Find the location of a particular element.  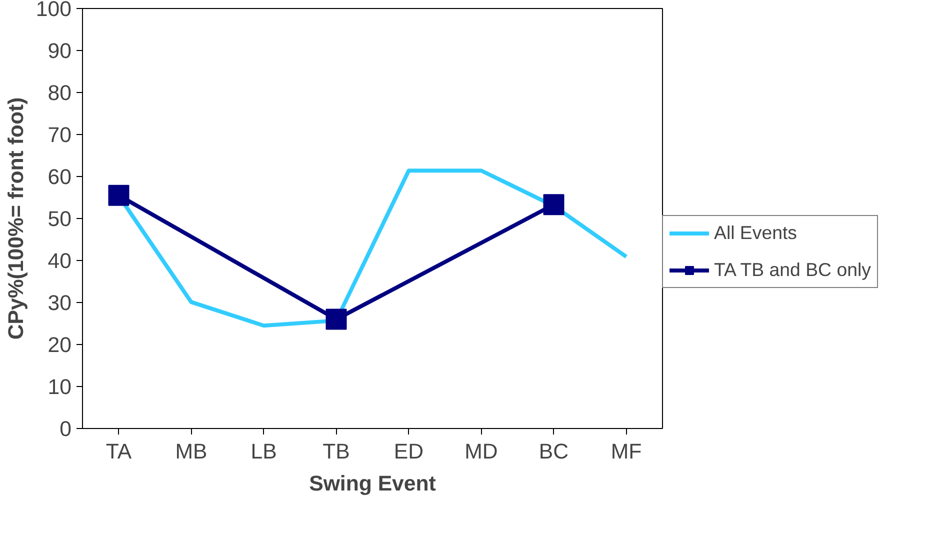

x-tick-label: TA is located at coordinates (119, 452).